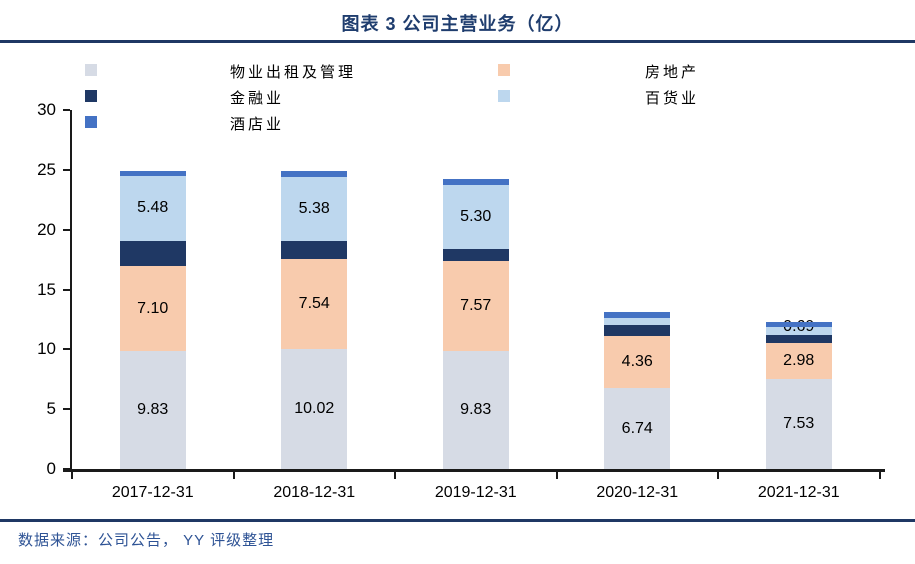 The image size is (915, 564). I want to click on bar-segment-label: 2.98, so click(799, 361).